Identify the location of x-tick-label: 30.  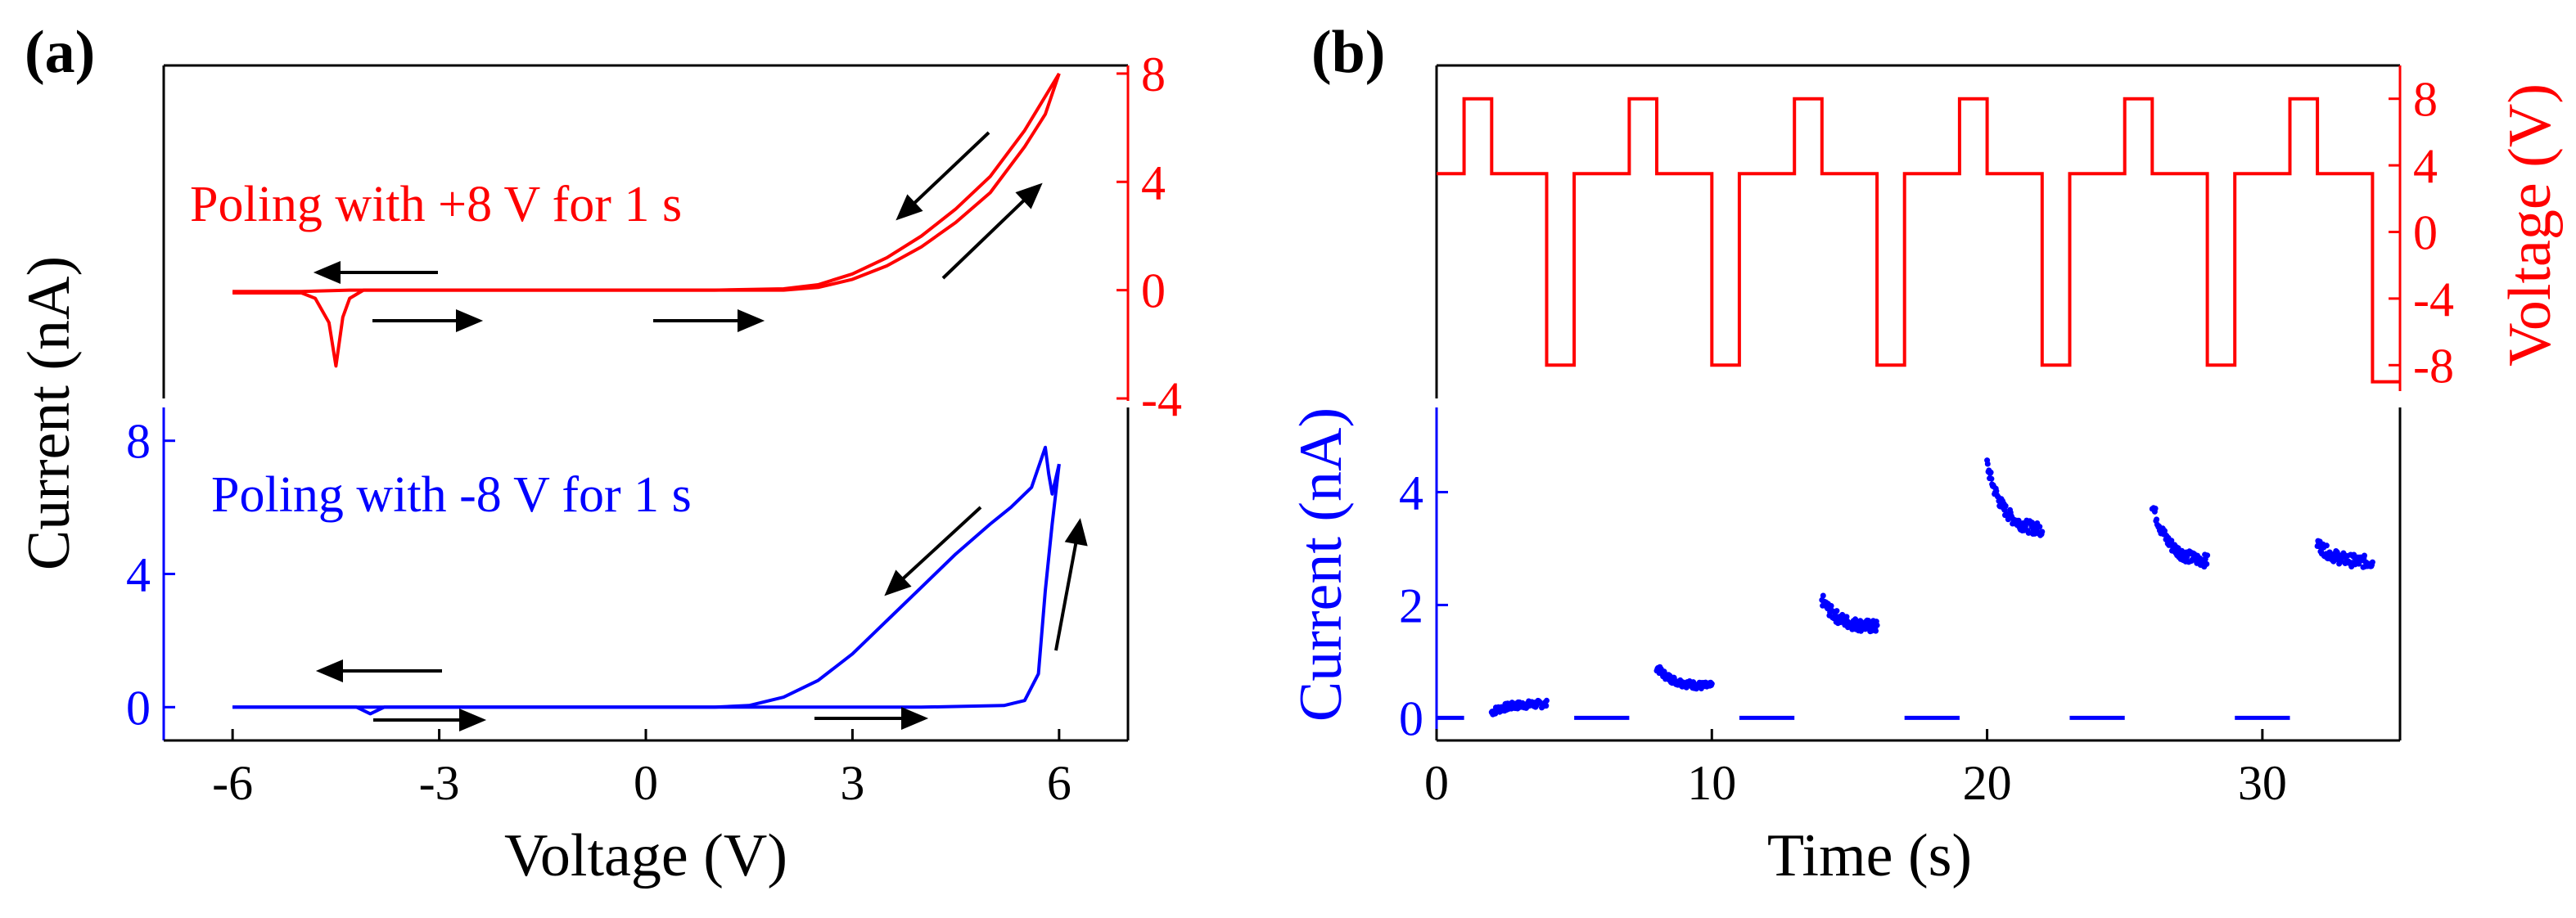
(2262, 783).